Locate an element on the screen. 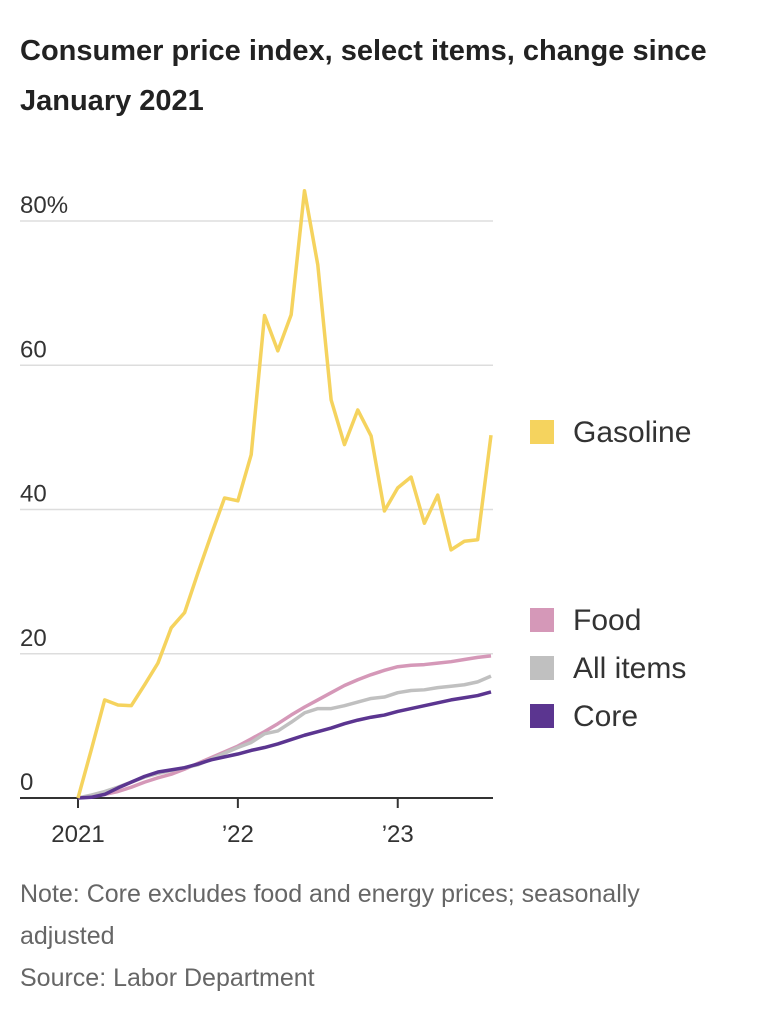 The image size is (770, 1023). legend-label: Food is located at coordinates (607, 620).